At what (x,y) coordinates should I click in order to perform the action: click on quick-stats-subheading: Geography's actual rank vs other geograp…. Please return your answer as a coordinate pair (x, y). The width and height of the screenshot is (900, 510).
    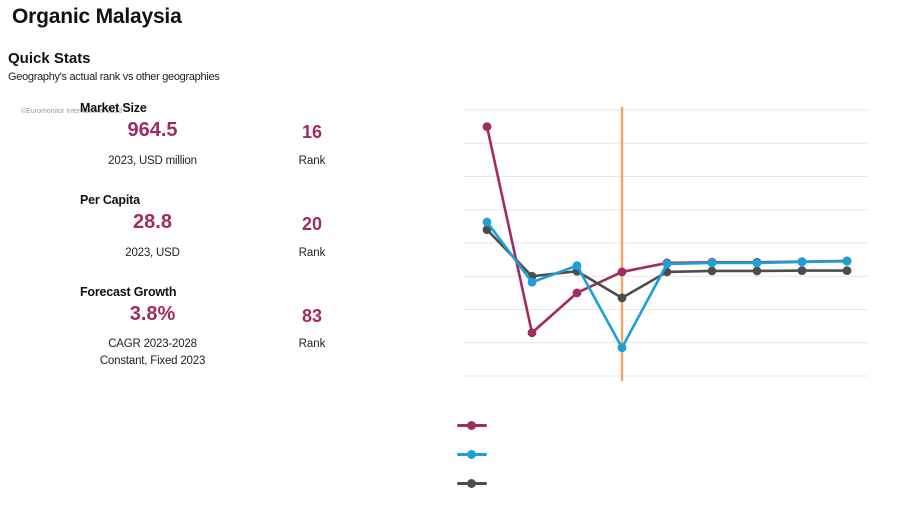
    Looking at the image, I should click on (114, 77).